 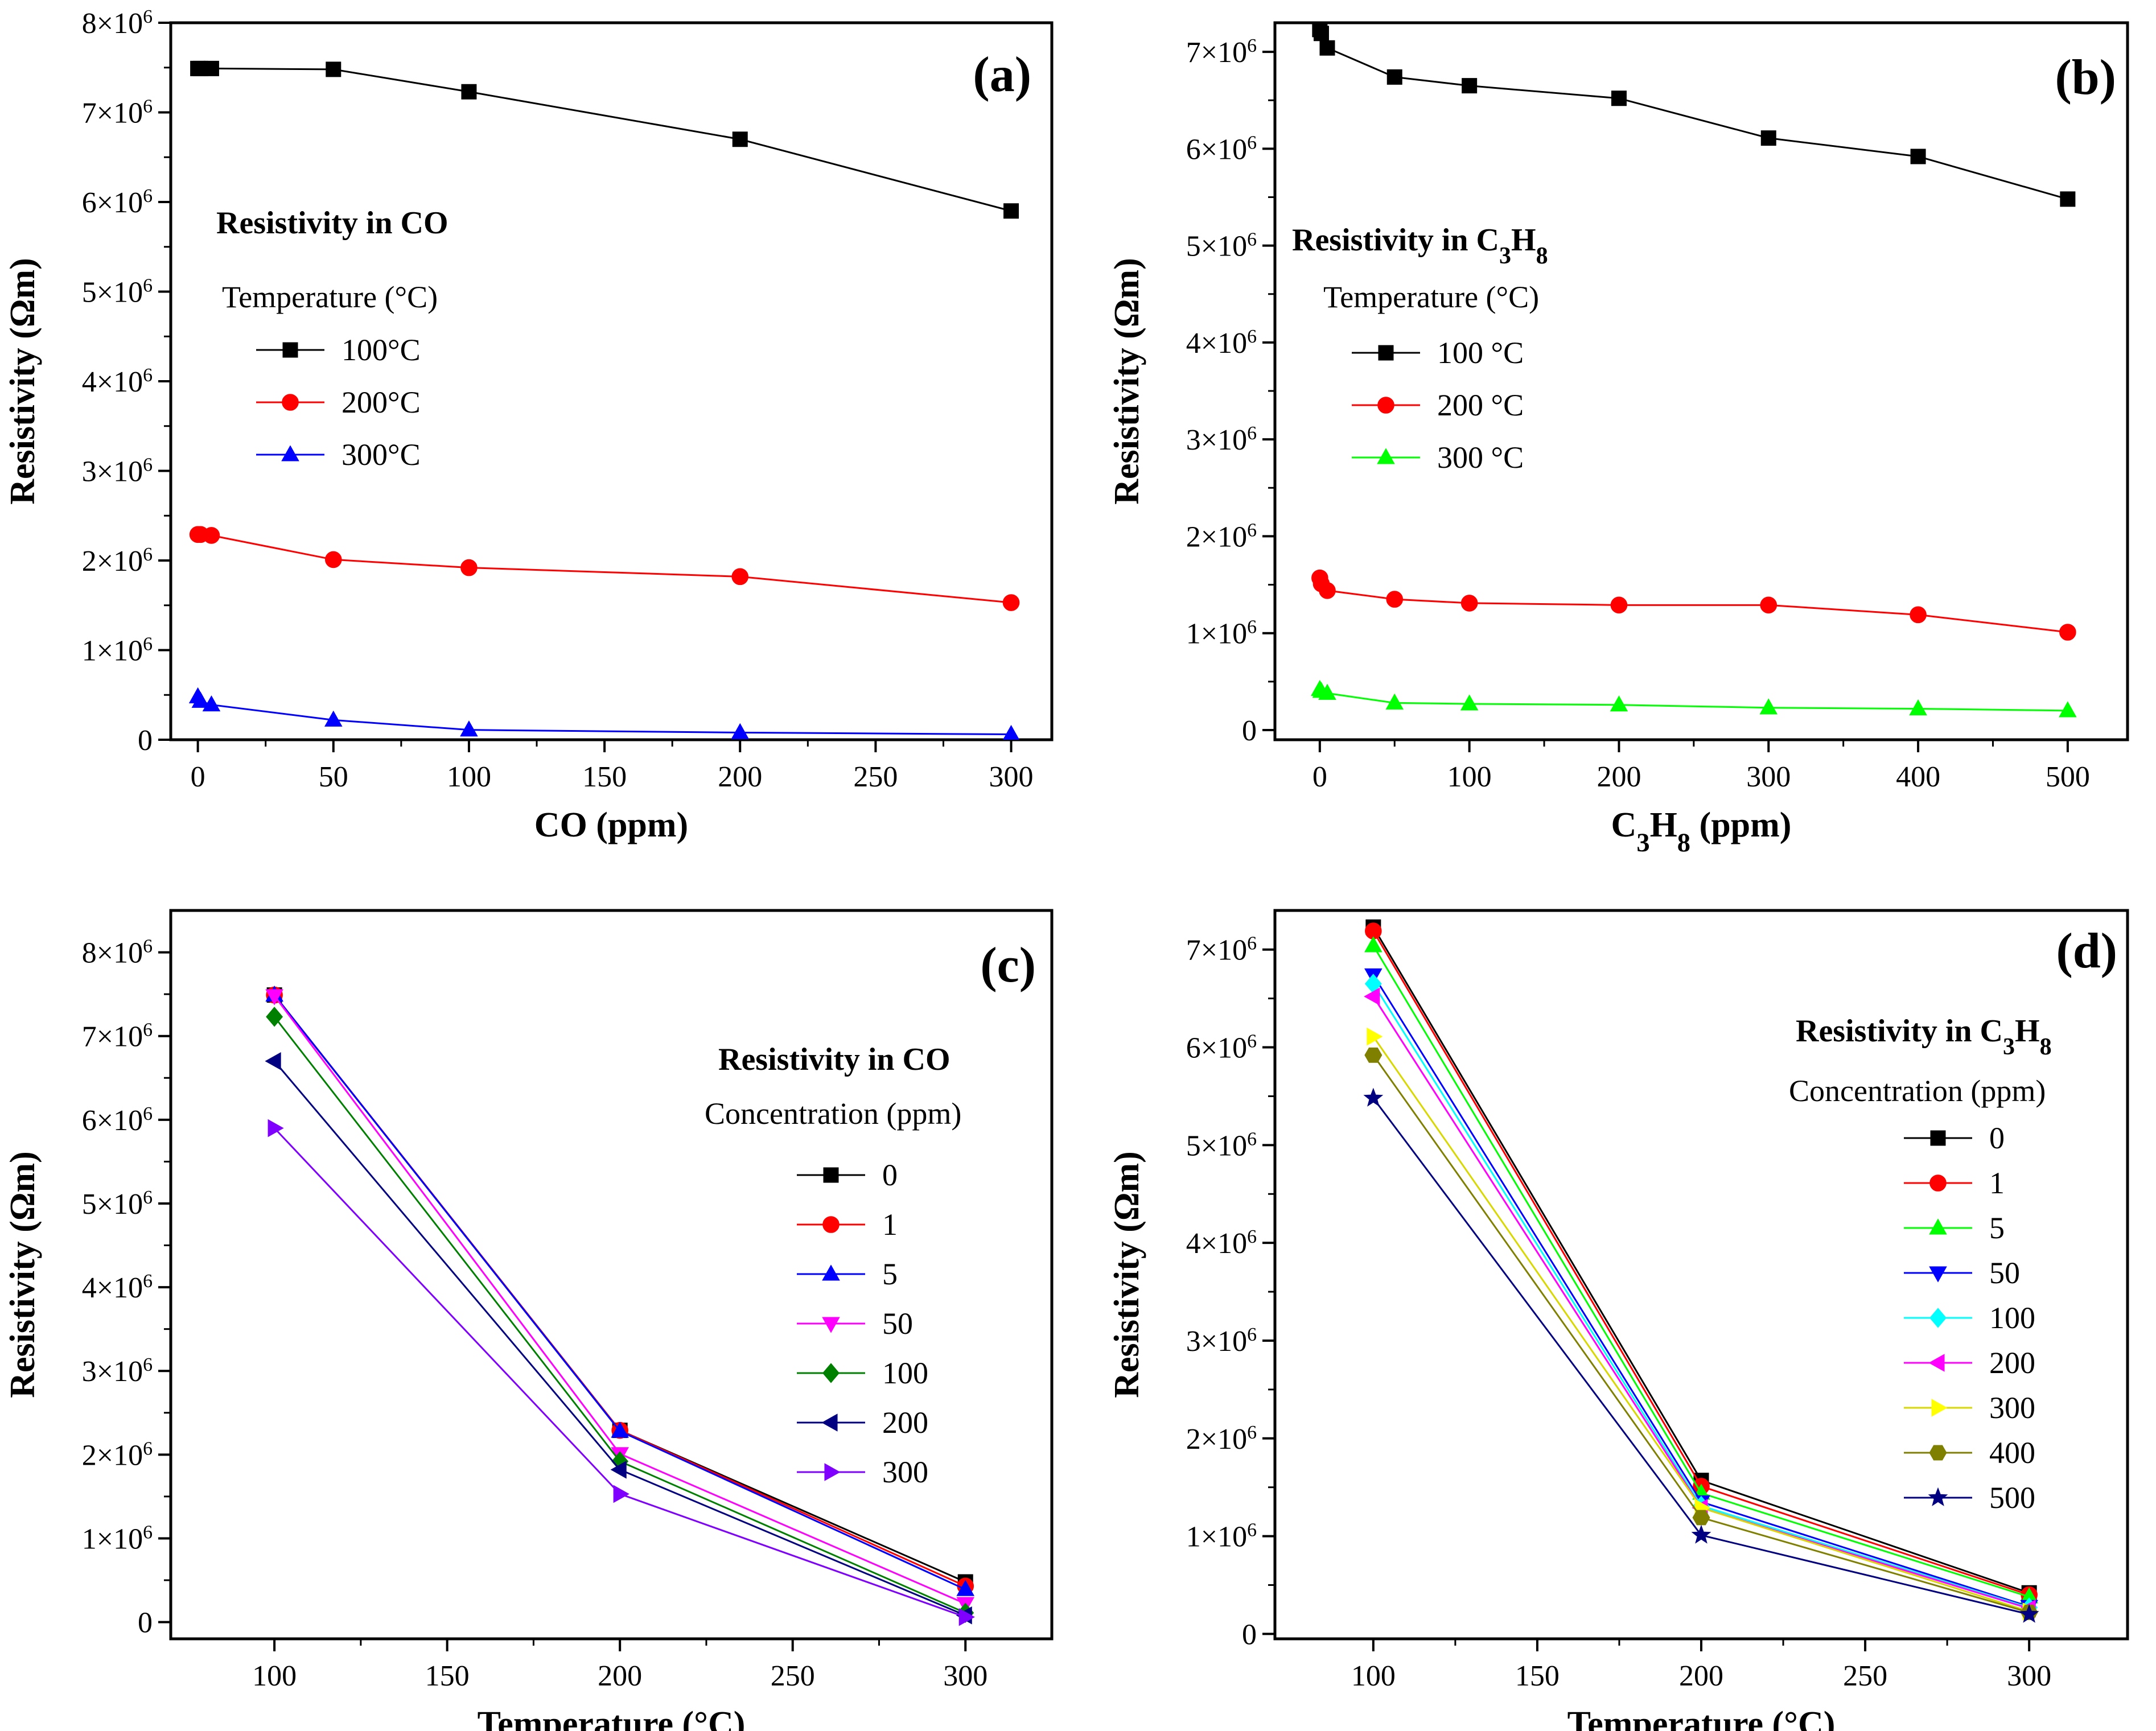 What do you see at coordinates (117, 953) in the screenshot?
I see `y-tick-label: 8×10⁶` at bounding box center [117, 953].